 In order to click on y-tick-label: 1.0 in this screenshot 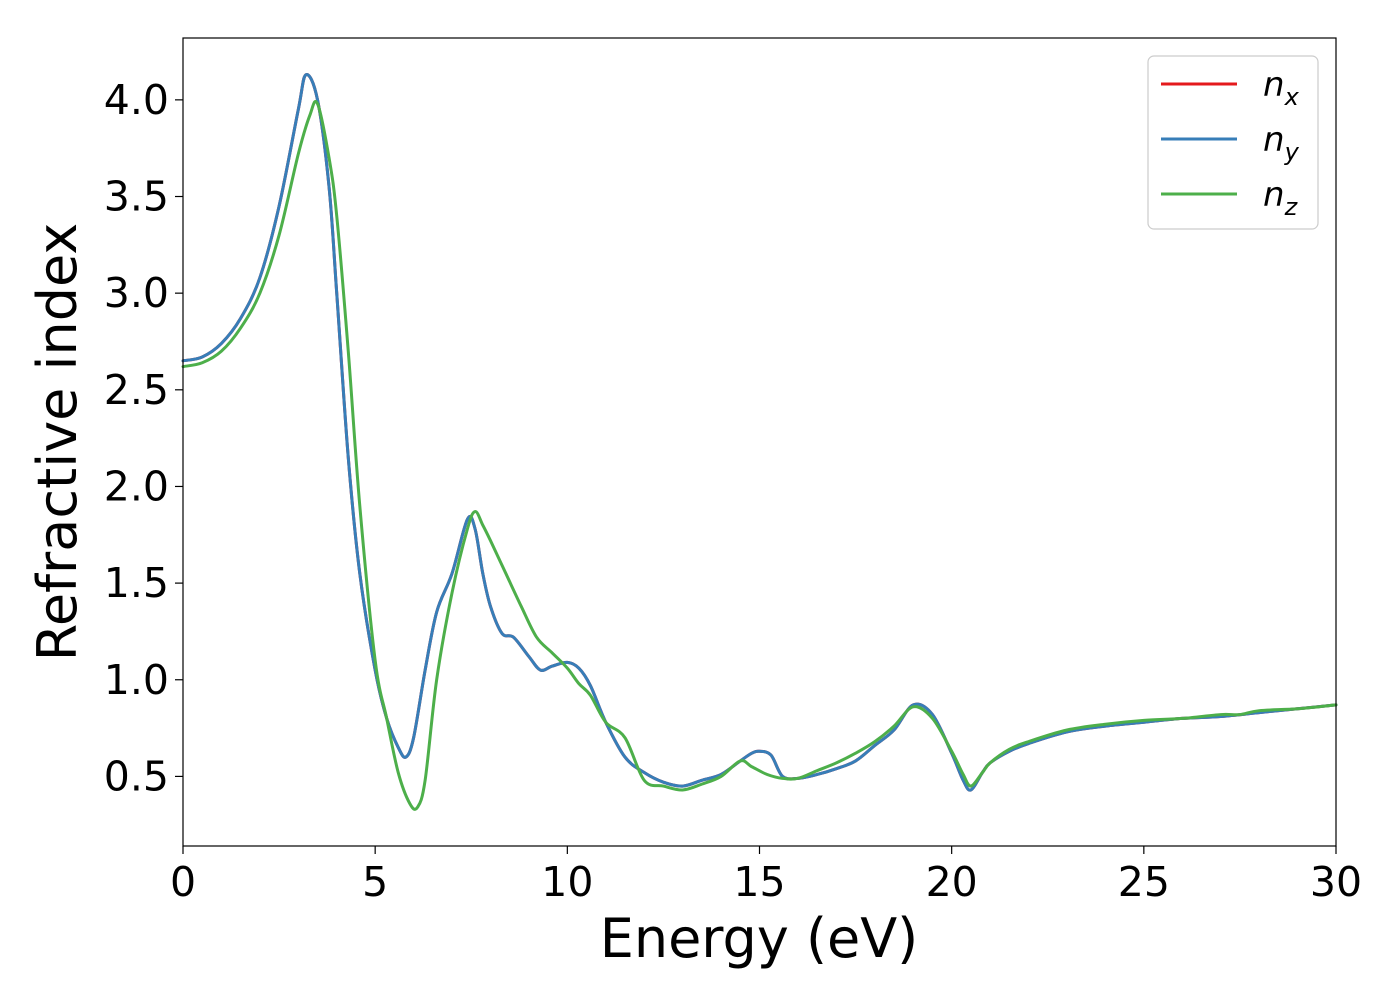, I will do `click(136, 680)`.